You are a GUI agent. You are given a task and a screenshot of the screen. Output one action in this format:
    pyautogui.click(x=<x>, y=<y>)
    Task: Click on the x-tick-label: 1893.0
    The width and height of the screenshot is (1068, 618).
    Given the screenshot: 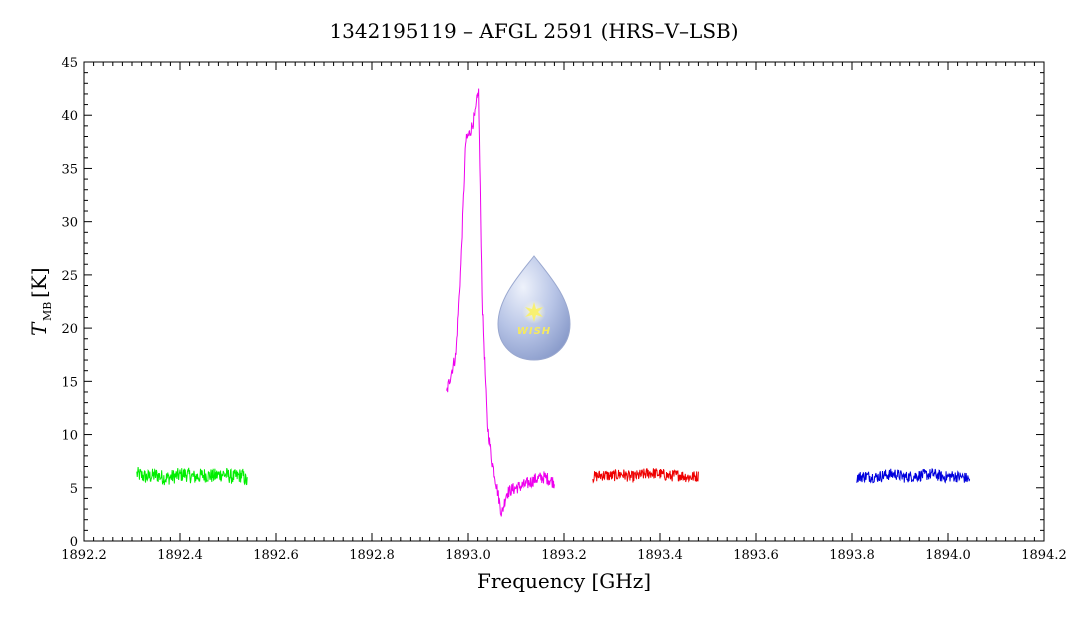 What is the action you would take?
    pyautogui.click(x=468, y=555)
    